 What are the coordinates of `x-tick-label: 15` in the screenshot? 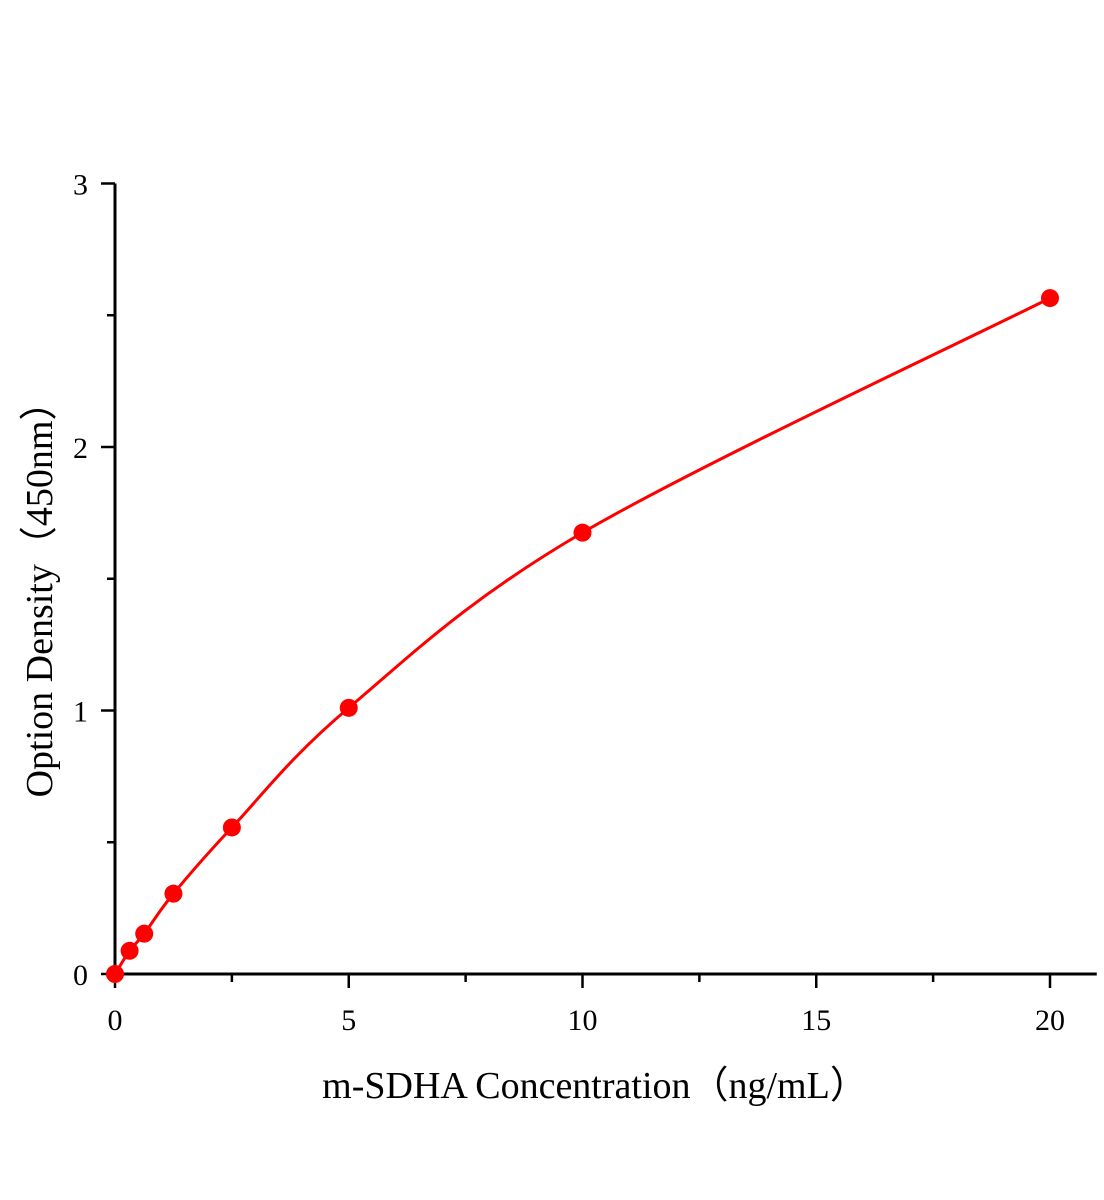 It's located at (816, 1020).